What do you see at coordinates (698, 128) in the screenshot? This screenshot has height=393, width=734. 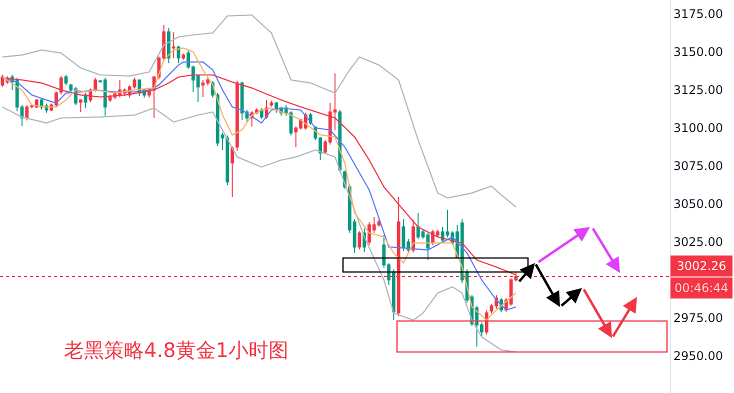 I see `y-tick-label: 3100.00` at bounding box center [698, 128].